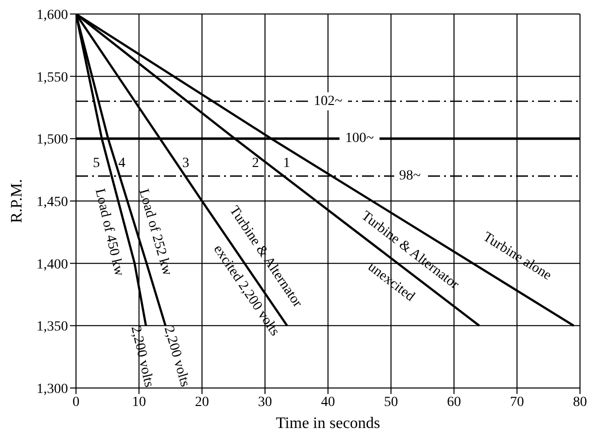 The width and height of the screenshot is (592, 436). What do you see at coordinates (52, 327) in the screenshot?
I see `y-tick-label: 1,350` at bounding box center [52, 327].